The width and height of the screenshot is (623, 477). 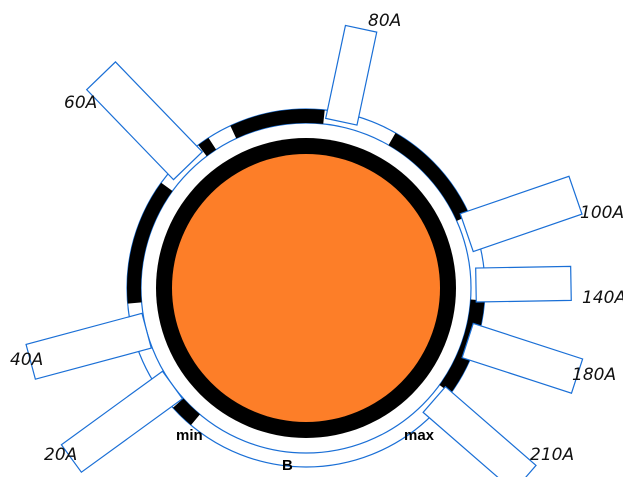 I want to click on label-80a: 80A, so click(x=384, y=21).